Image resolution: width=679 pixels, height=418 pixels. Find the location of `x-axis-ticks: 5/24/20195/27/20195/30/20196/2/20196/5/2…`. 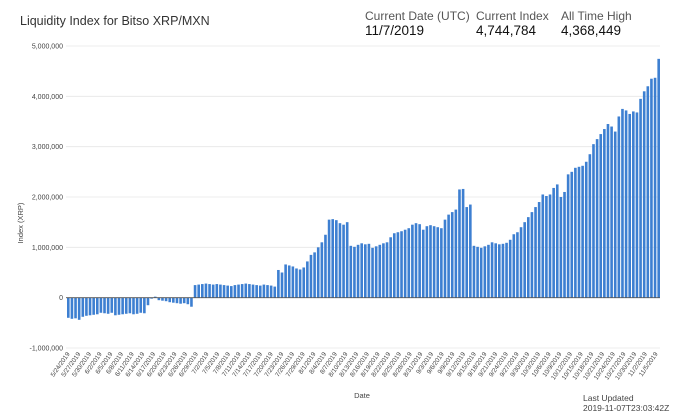

x-axis-ticks: 5/24/20195/27/20195/30/20196/2/20196/5/2… is located at coordinates (355, 366).